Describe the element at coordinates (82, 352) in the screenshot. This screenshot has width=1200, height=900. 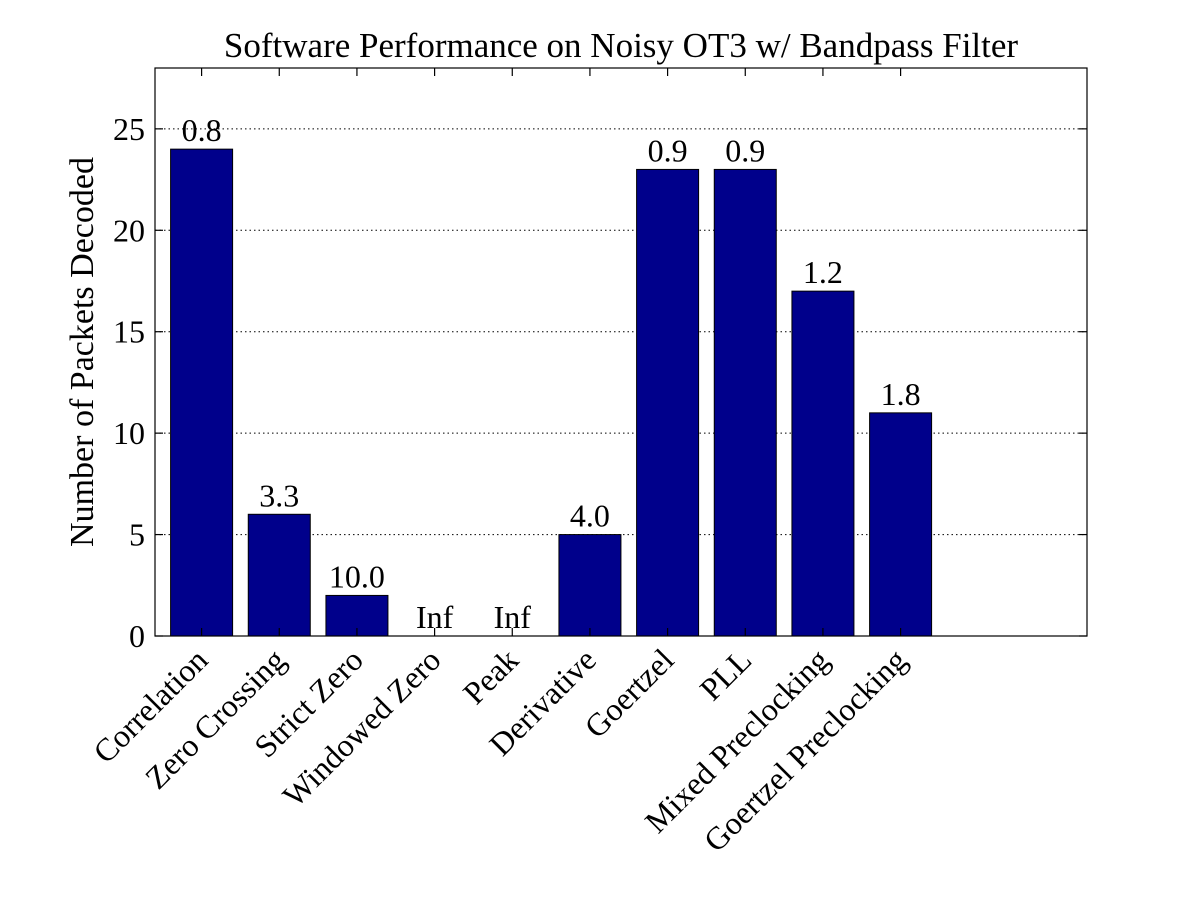
I see `y-axis-label: Number of Packets Decoded` at that location.